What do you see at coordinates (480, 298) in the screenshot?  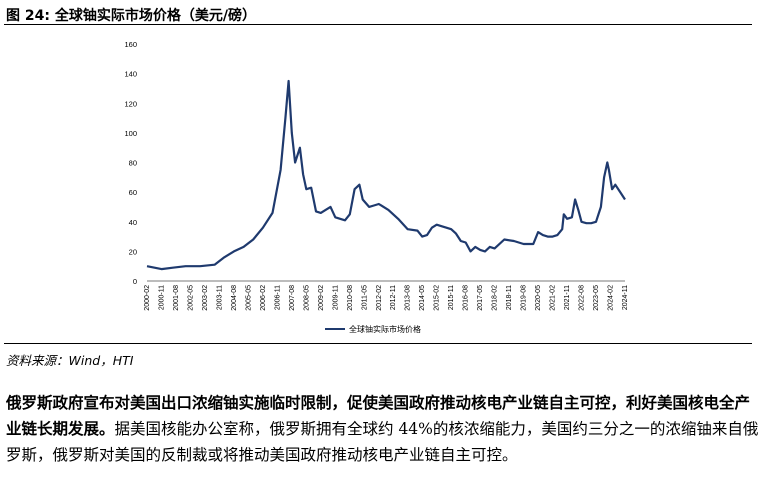 I see `x-tick-label: 2017-05` at bounding box center [480, 298].